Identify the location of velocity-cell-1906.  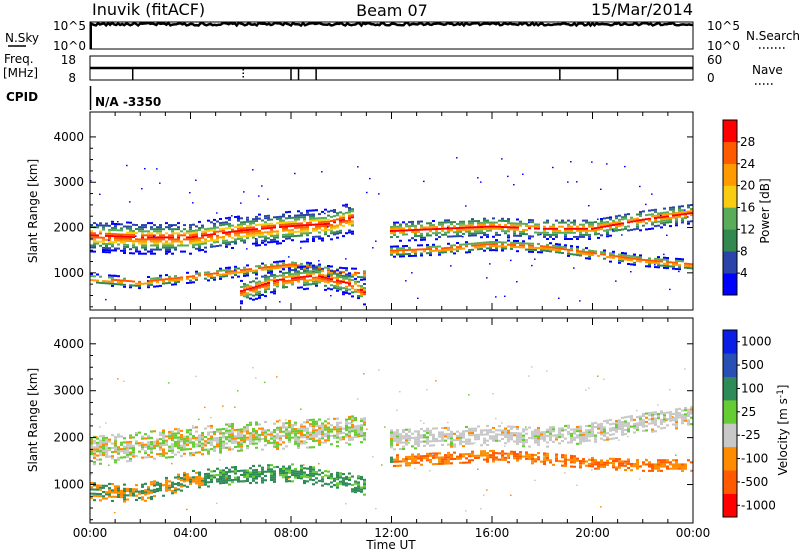
(589, 425).